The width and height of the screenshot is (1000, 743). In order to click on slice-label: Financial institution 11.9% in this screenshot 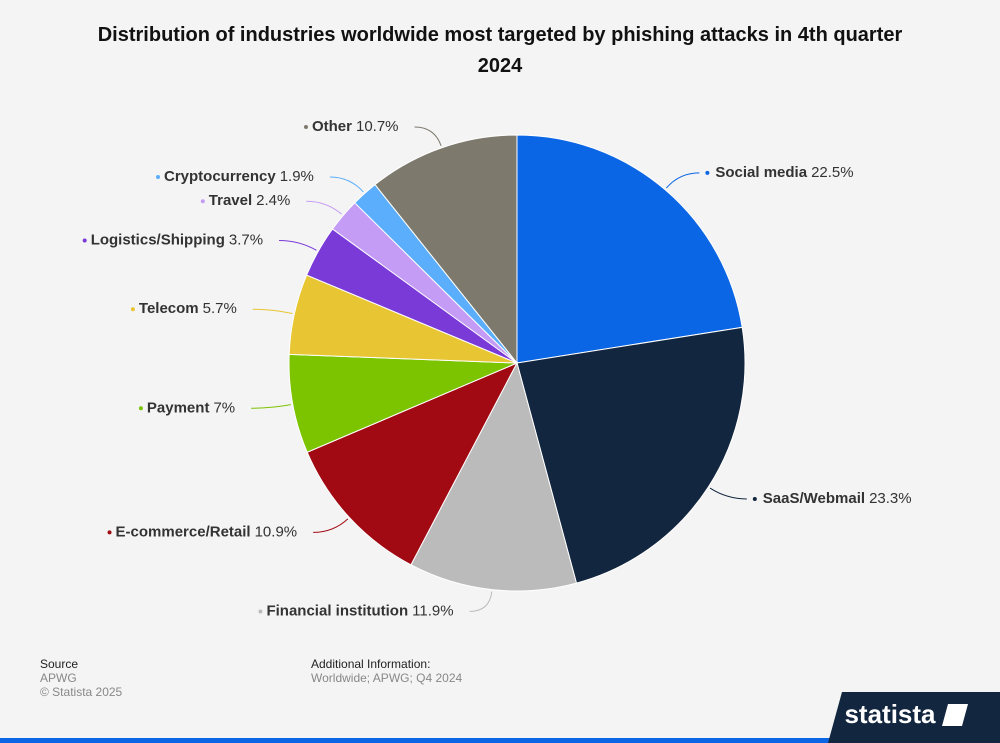, I will do `click(359, 610)`.